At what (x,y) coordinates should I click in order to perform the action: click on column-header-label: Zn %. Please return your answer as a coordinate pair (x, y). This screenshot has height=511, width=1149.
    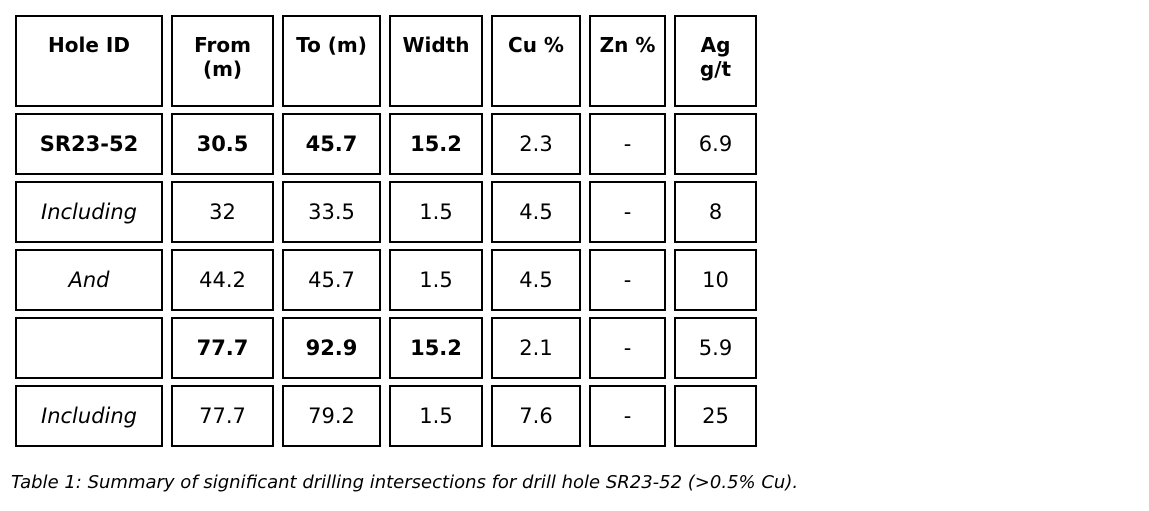
    Looking at the image, I should click on (627, 45).